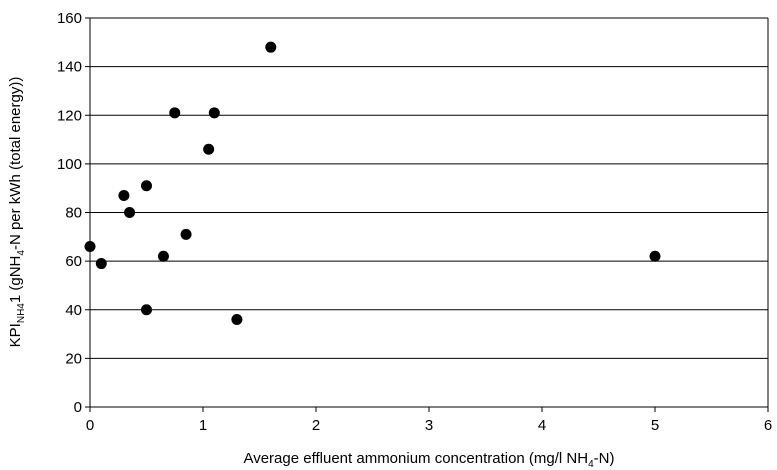  Describe the element at coordinates (90, 425) in the screenshot. I see `x-tick-label: 0` at that location.